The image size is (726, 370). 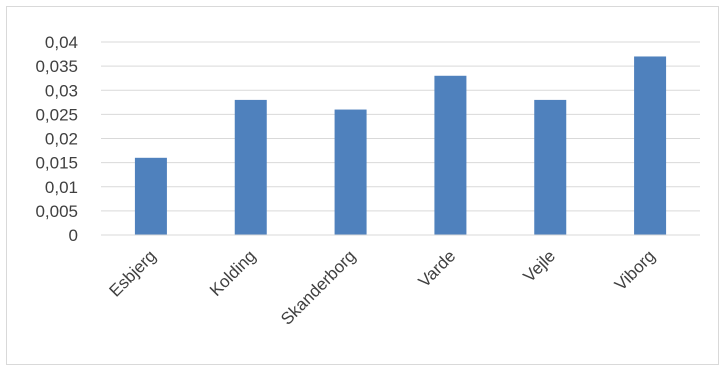 What do you see at coordinates (56, 66) in the screenshot?
I see `y-tick-label: 0,035` at bounding box center [56, 66].